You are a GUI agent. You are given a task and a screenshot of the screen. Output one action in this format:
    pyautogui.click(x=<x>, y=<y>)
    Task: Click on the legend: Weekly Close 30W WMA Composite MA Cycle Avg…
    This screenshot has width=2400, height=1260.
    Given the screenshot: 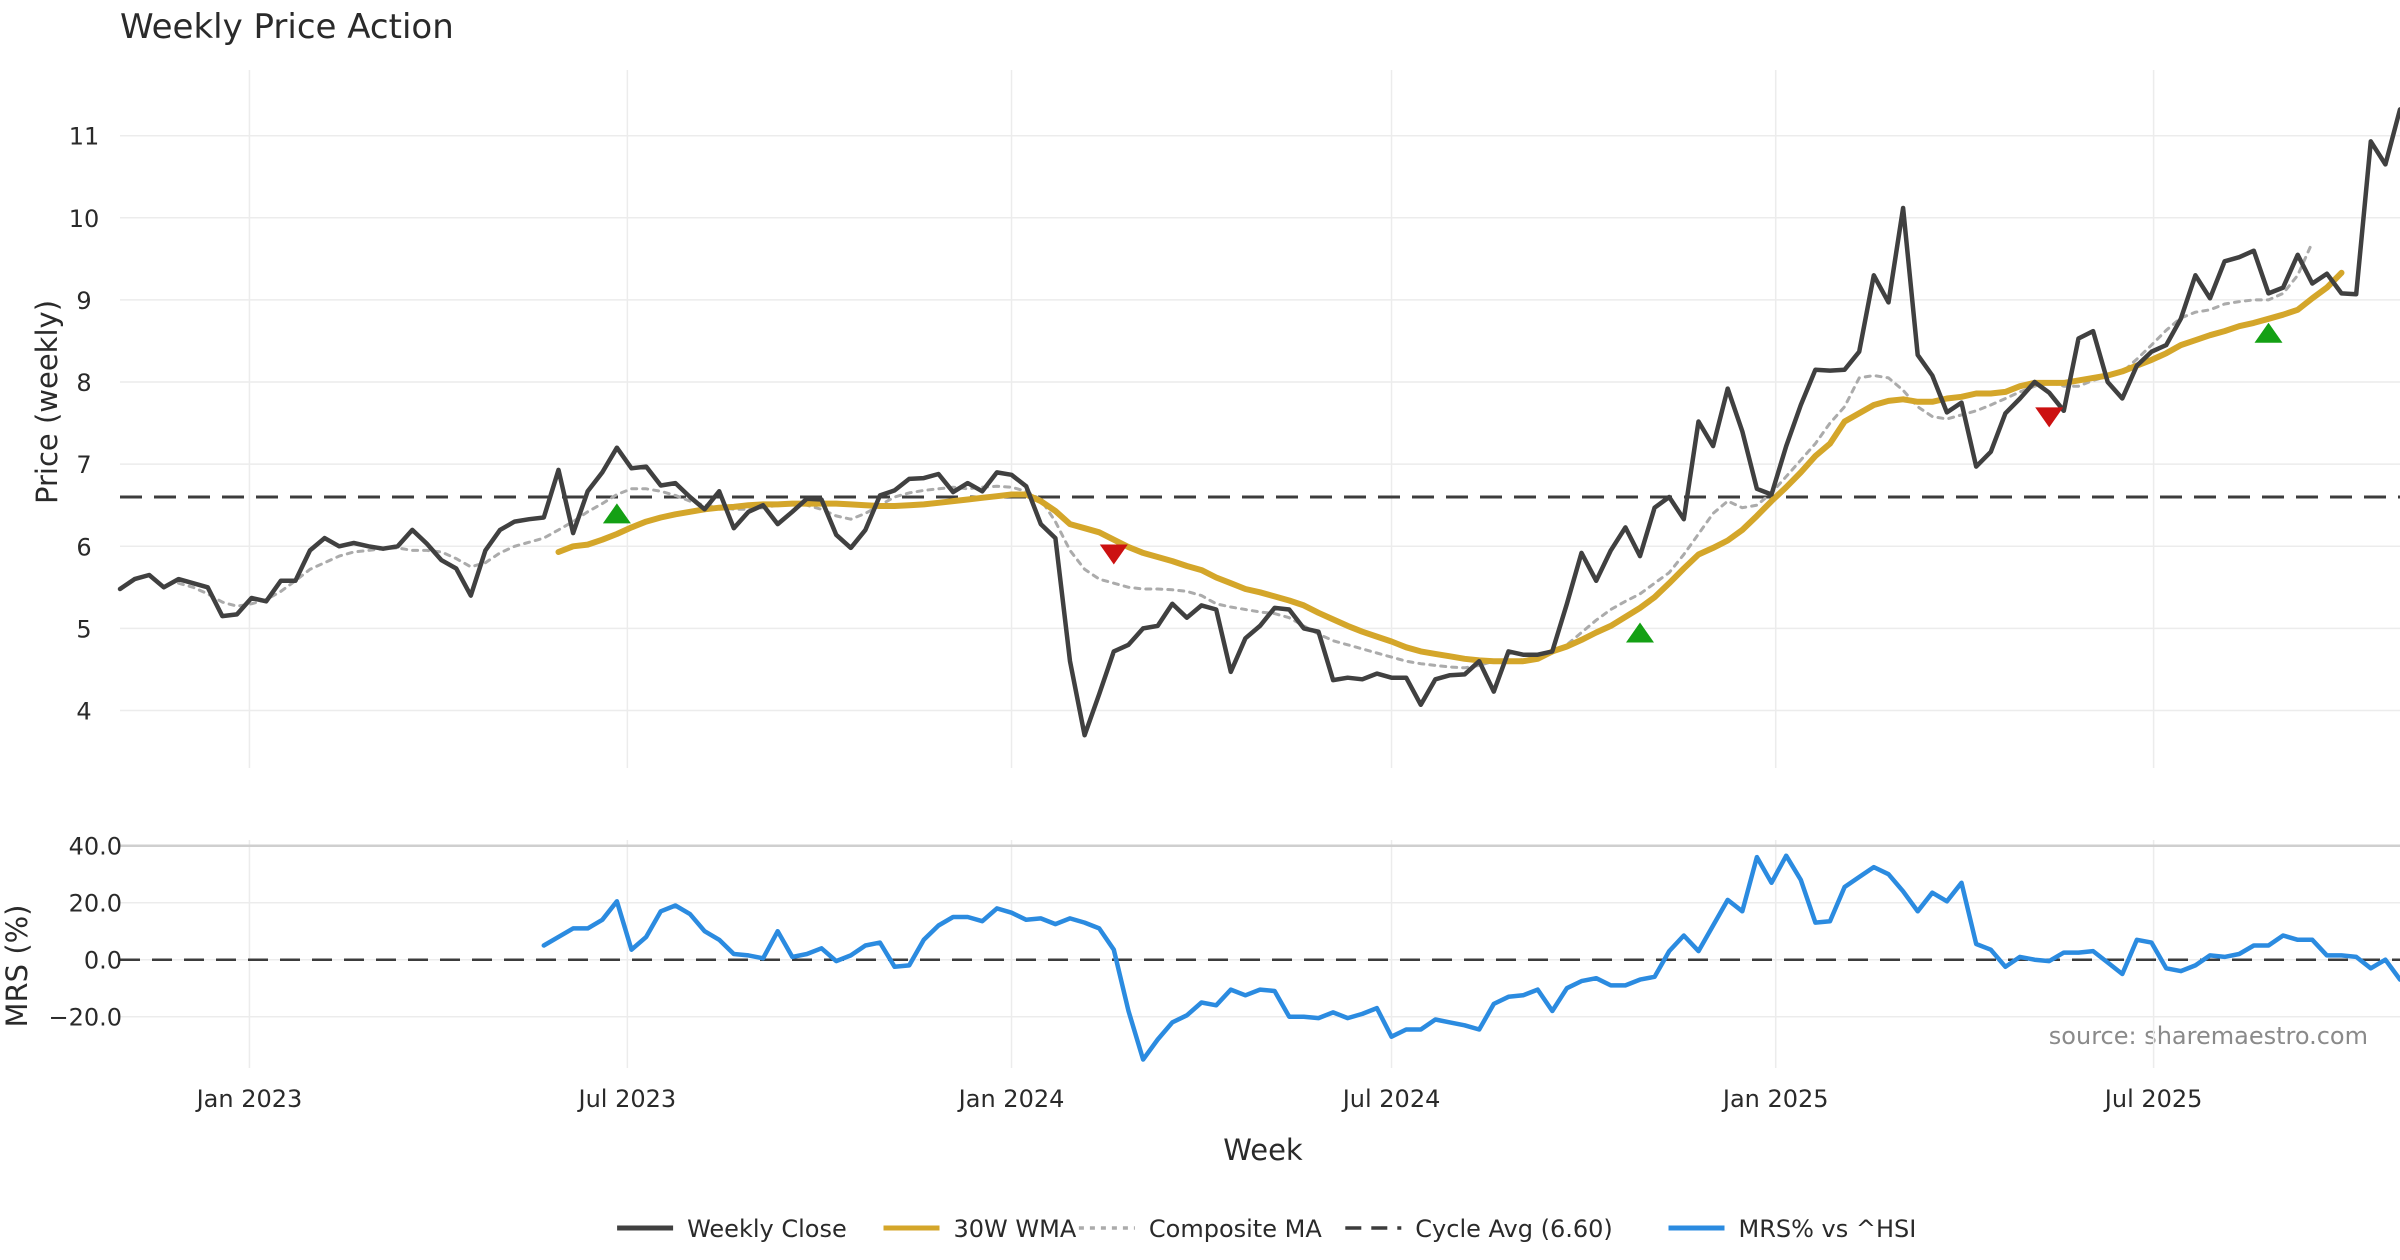 What is the action you would take?
    pyautogui.click(x=1266, y=1229)
    